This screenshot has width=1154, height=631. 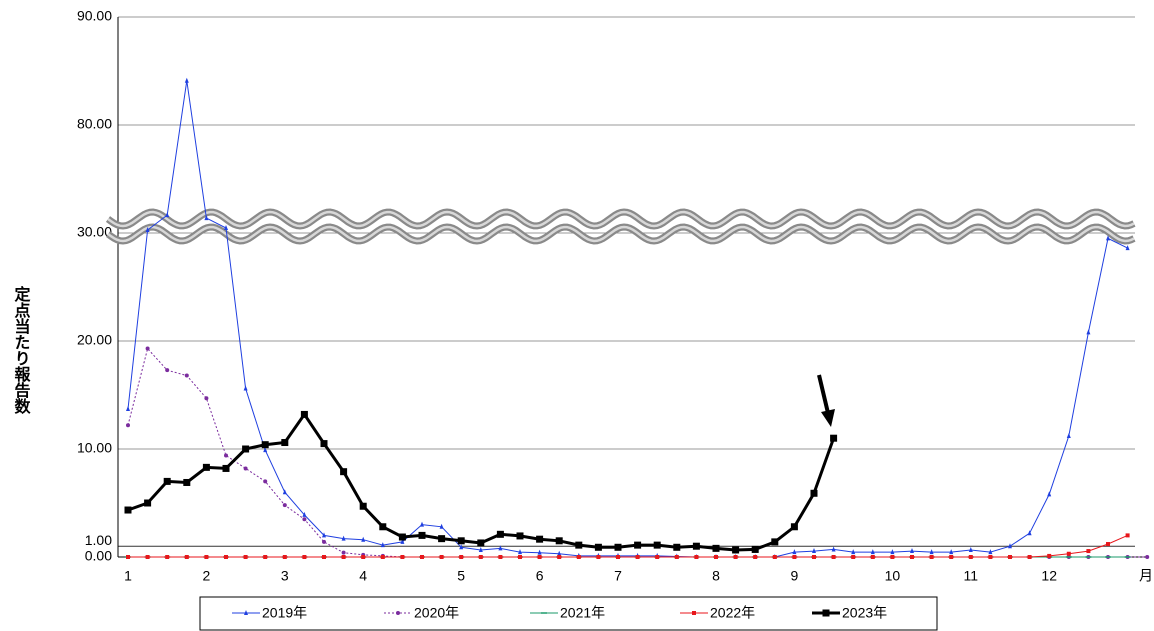 I want to click on legend-label: 2019年, so click(x=284, y=613).